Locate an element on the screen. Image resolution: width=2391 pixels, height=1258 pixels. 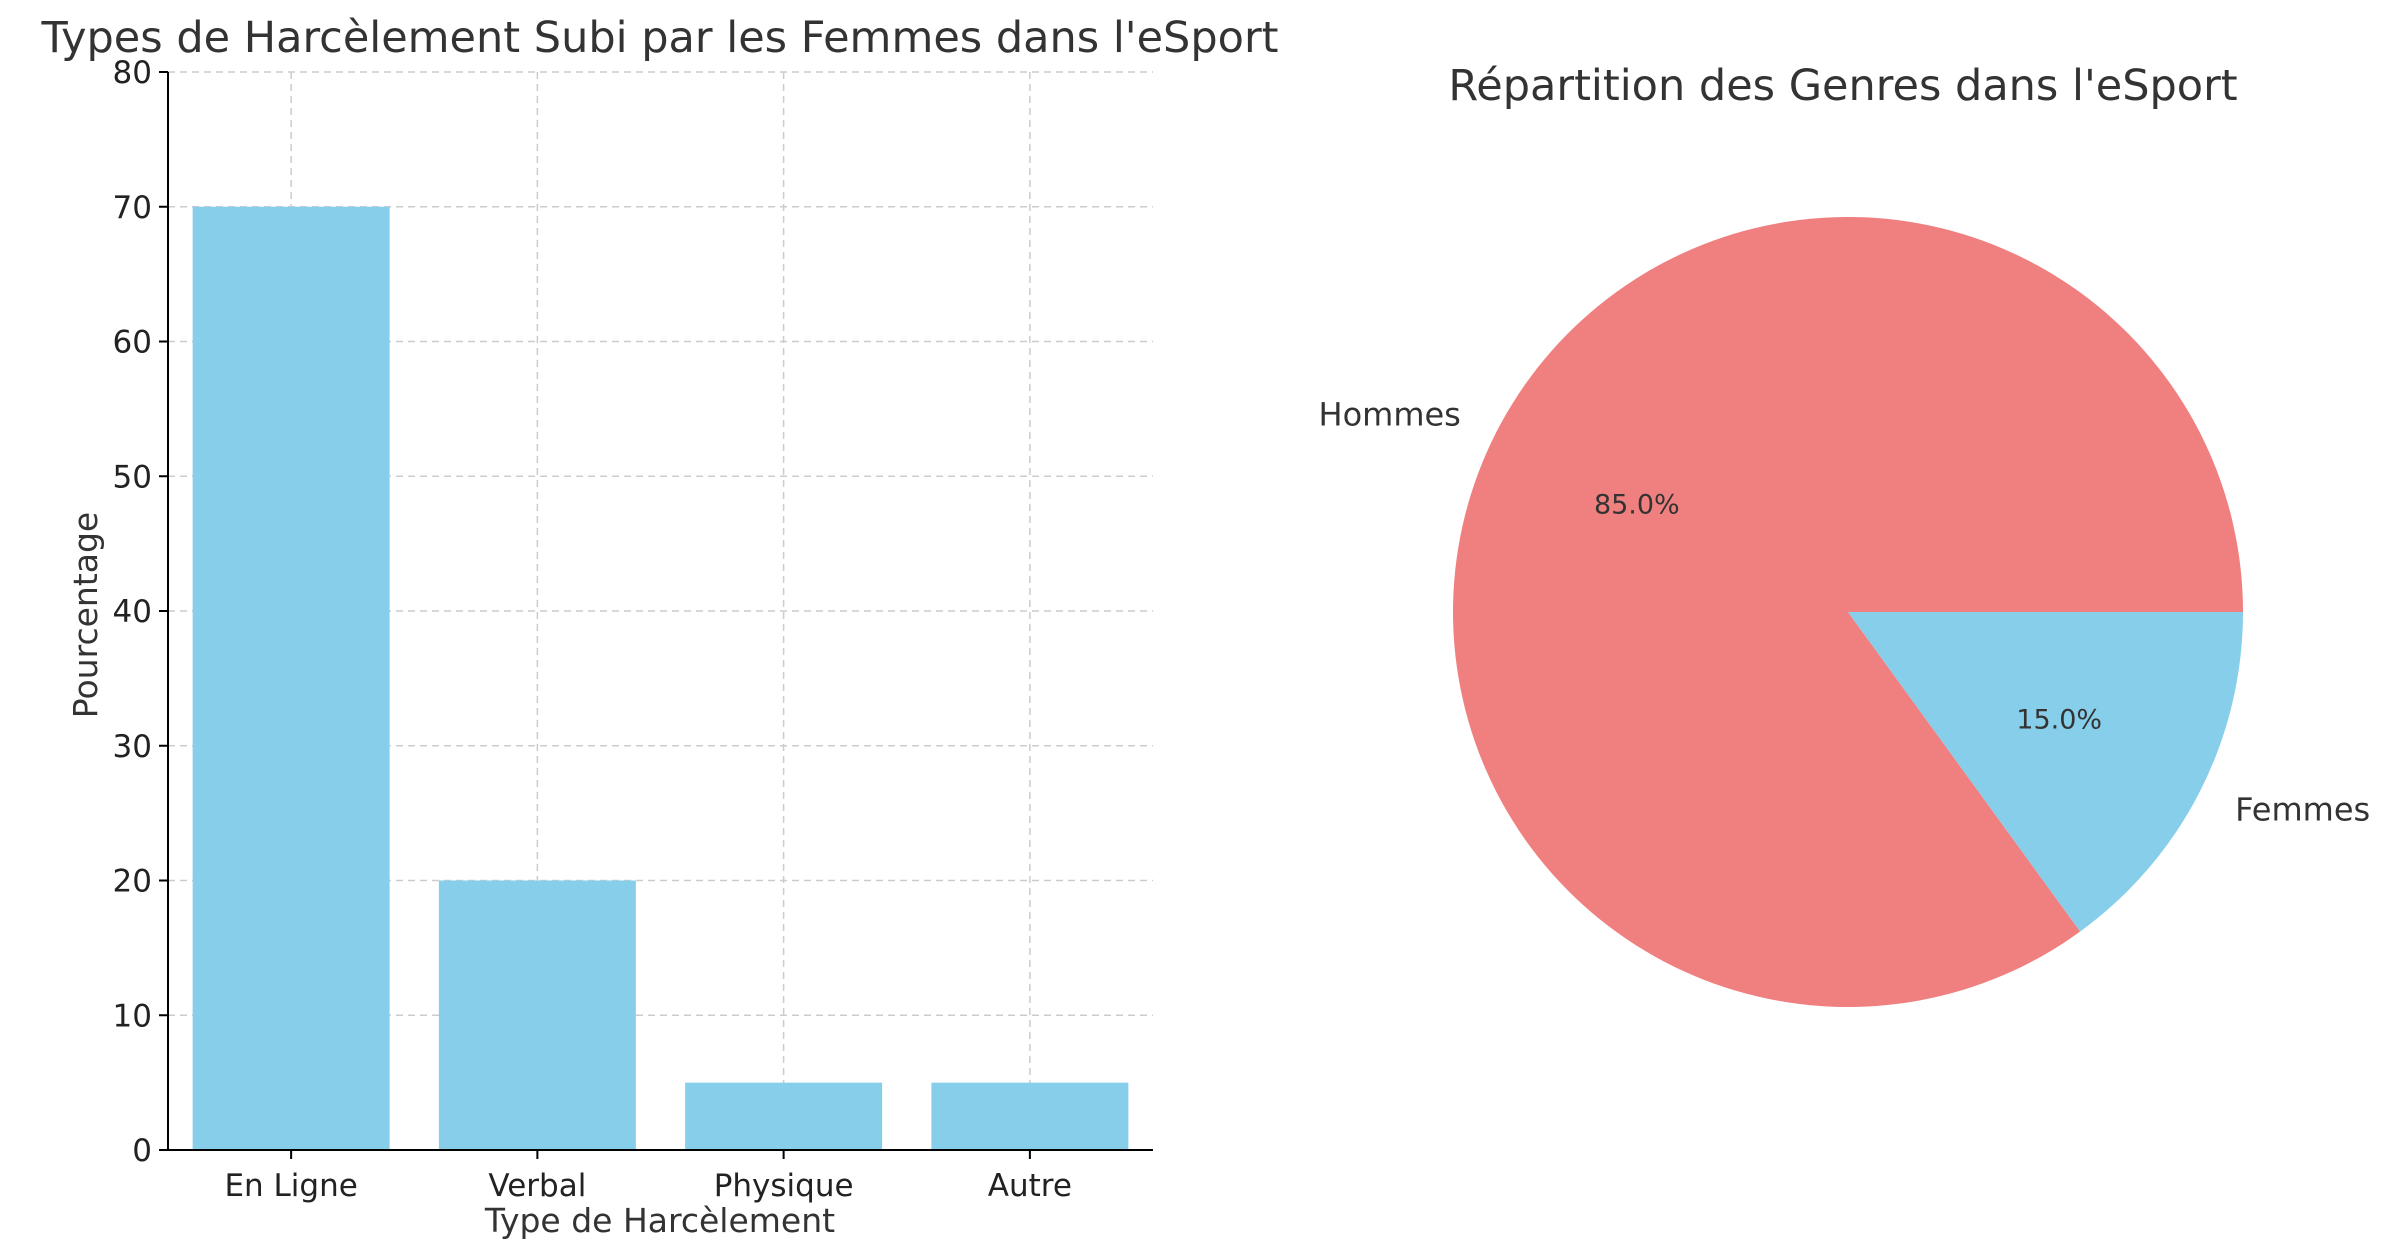
pie-percent-label: 85.0% is located at coordinates (1637, 504).